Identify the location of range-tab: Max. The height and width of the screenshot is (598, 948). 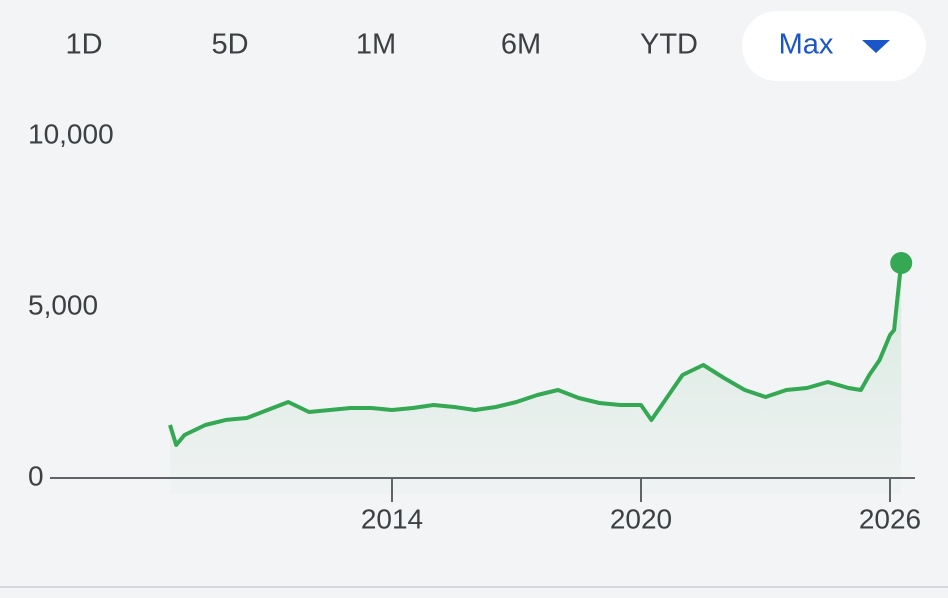
(806, 45).